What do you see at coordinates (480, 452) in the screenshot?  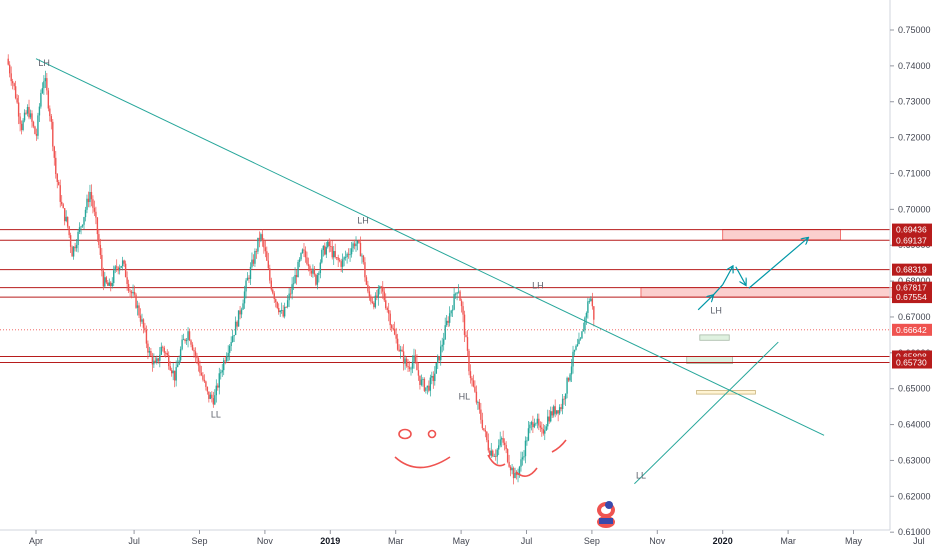 I see `smiley-drawing` at bounding box center [480, 452].